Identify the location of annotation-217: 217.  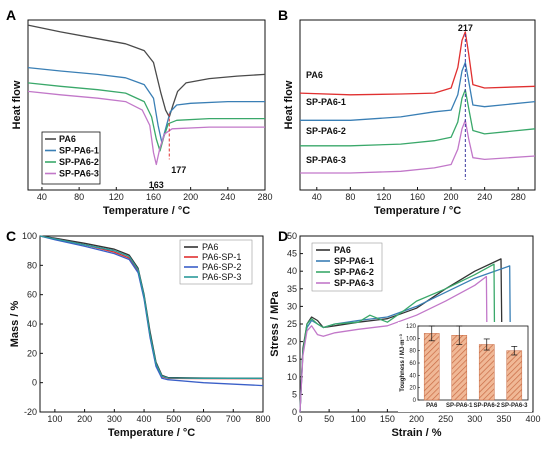
(465, 28).